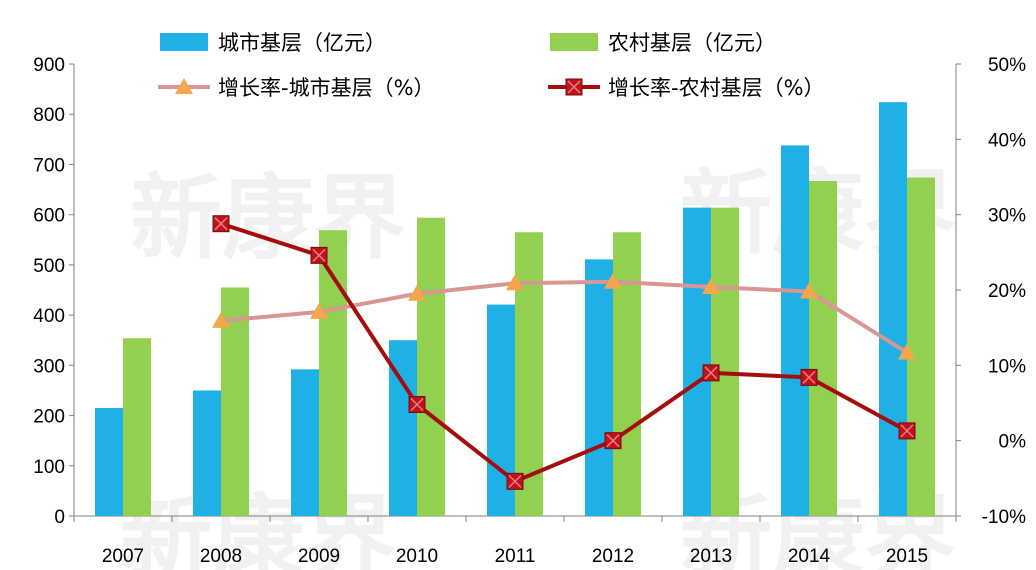 This screenshot has width=1036, height=570. I want to click on right-tick-label: -10%, so click(1004, 517).